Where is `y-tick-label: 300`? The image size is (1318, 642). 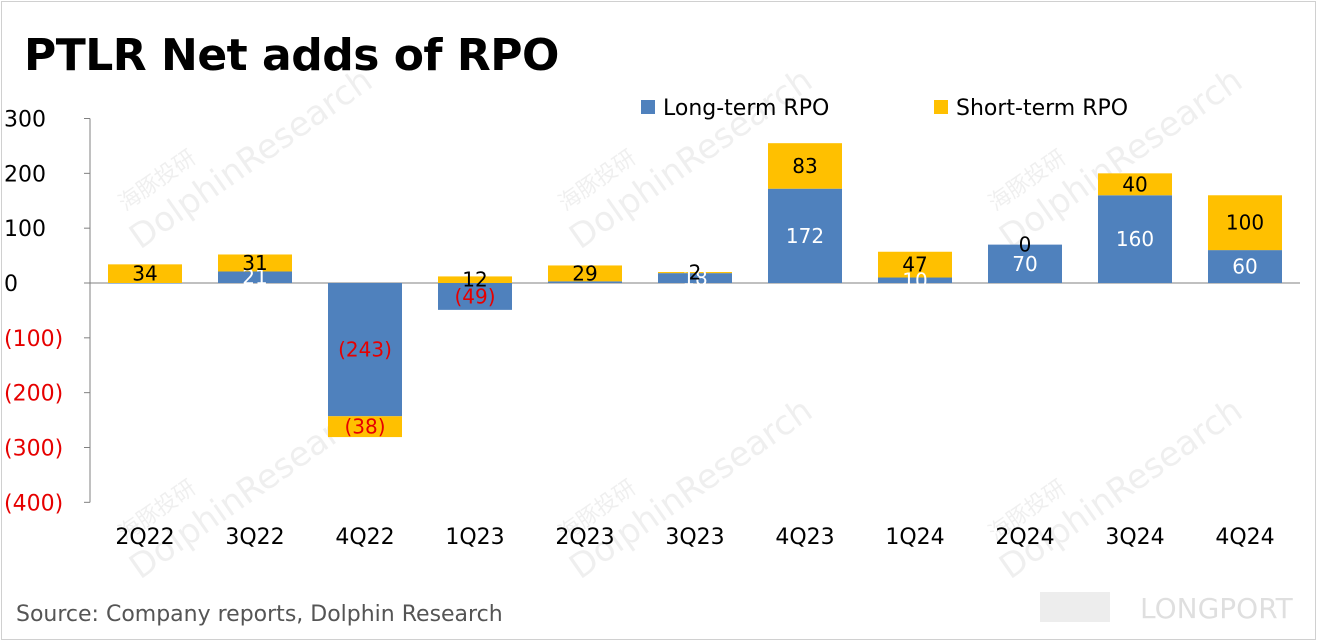 y-tick-label: 300 is located at coordinates (25, 120).